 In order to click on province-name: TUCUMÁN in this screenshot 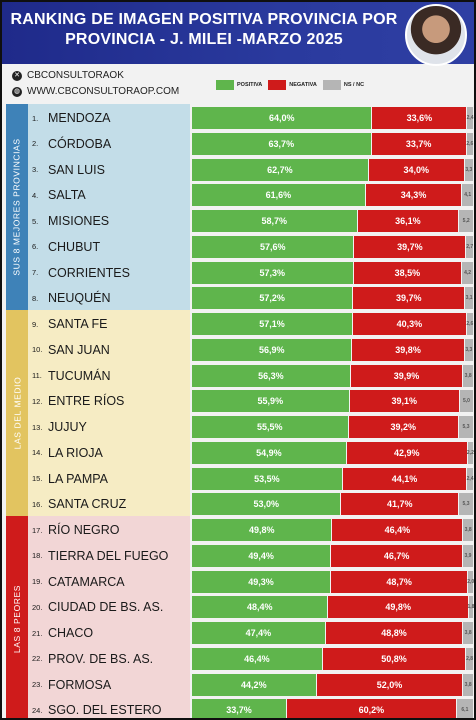, I will do `click(79, 375)`.